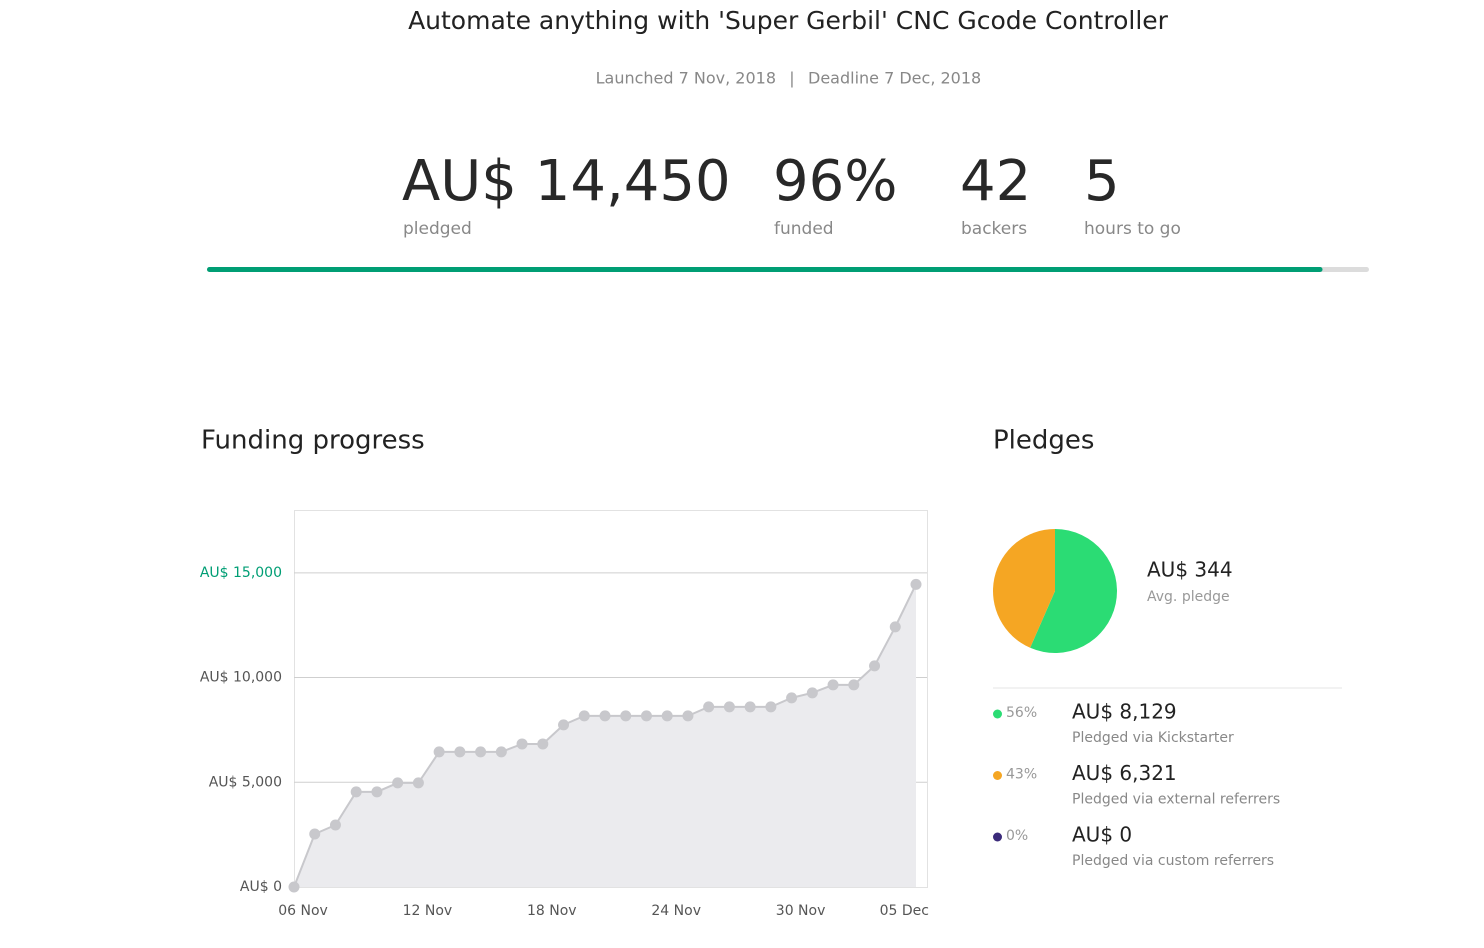 The image size is (1484, 948). What do you see at coordinates (241, 678) in the screenshot?
I see `y-tick-label: AU$ 10,000` at bounding box center [241, 678].